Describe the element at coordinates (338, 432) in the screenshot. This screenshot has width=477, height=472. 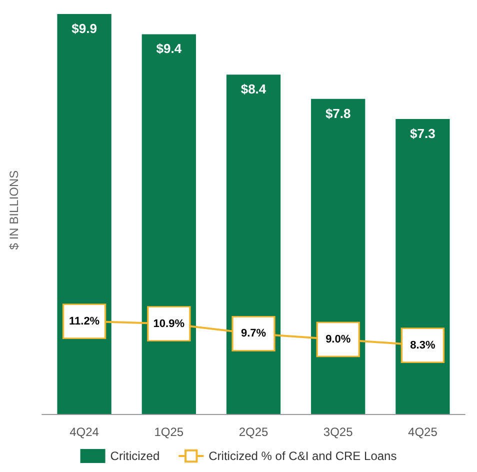
I see `x-tick-label: 3Q25` at that location.